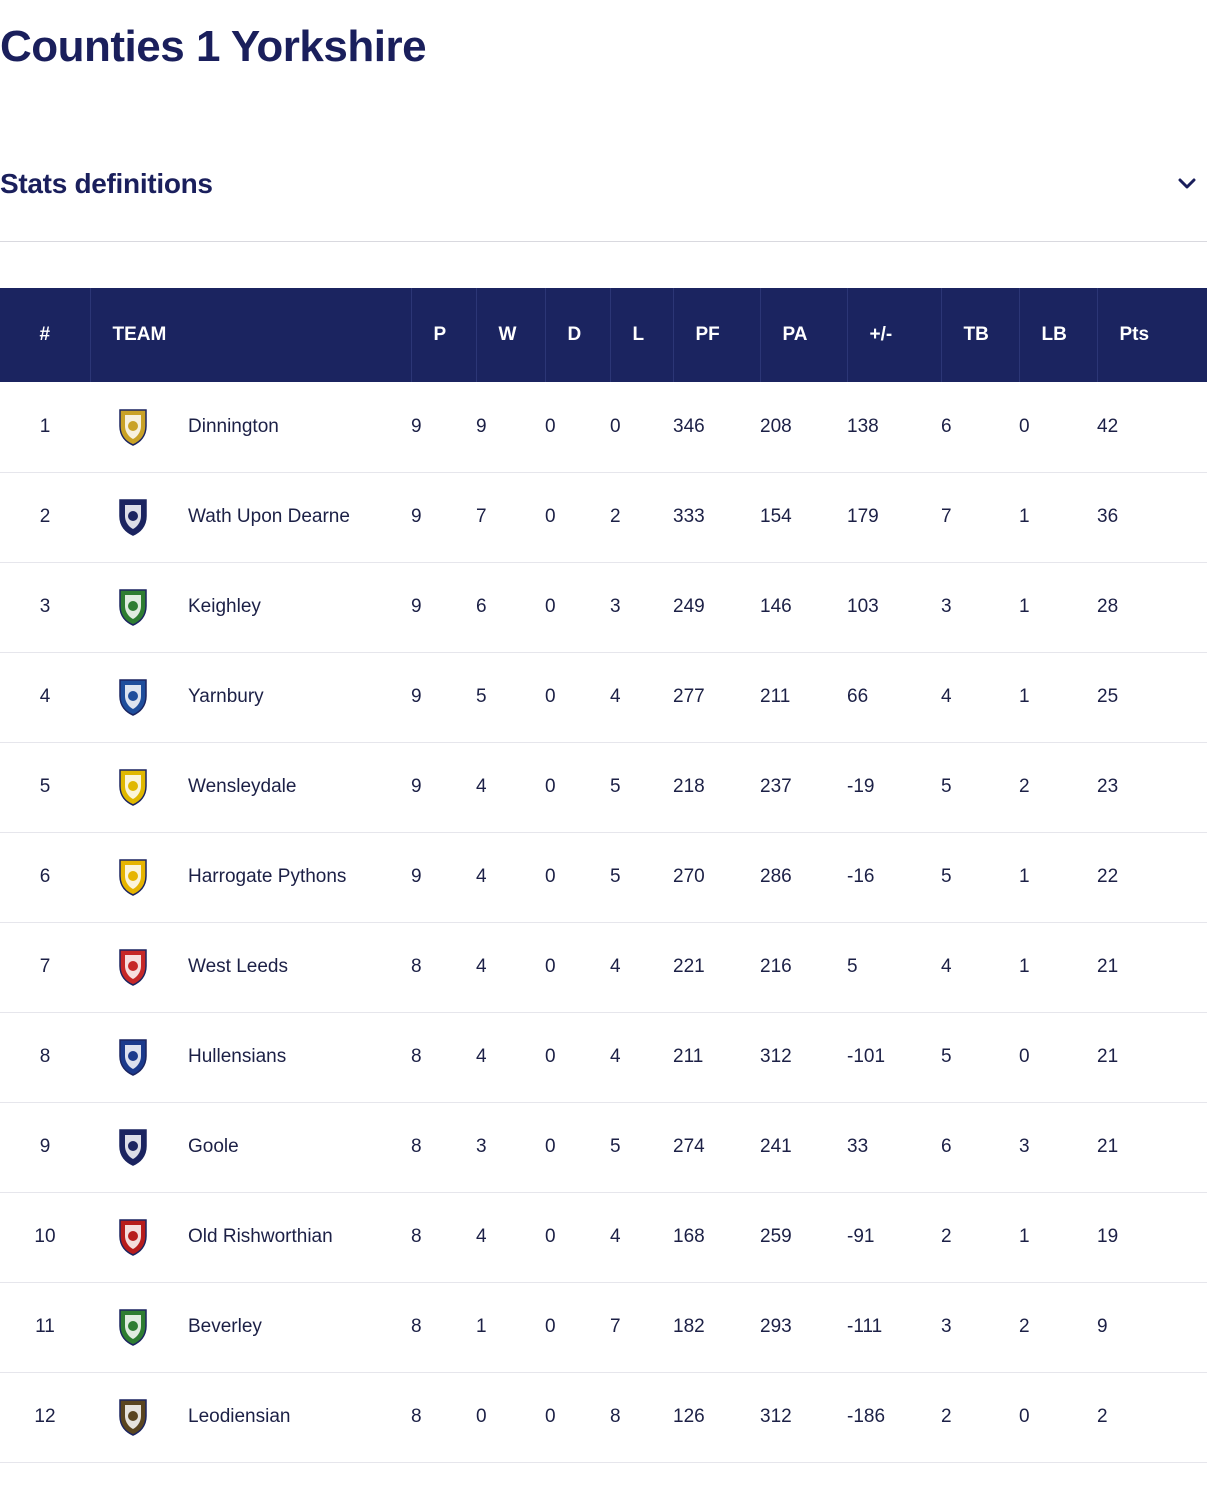 Image resolution: width=1207 pixels, height=1500 pixels. Describe the element at coordinates (615, 516) in the screenshot. I see `lost-cell: 2` at that location.